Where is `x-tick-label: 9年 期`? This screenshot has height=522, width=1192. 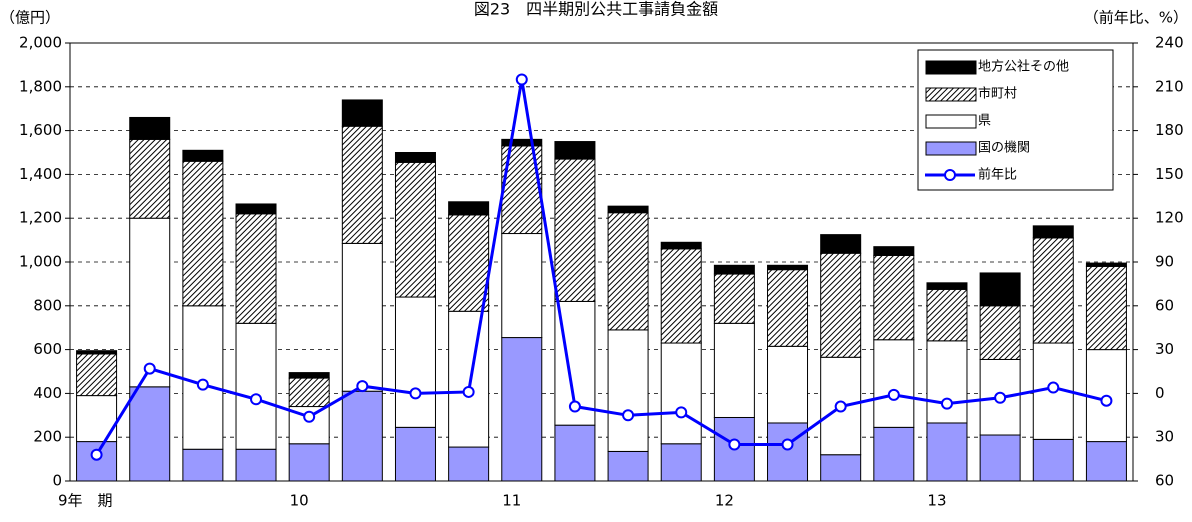
x-tick-label: 9年 期 is located at coordinates (85, 501).